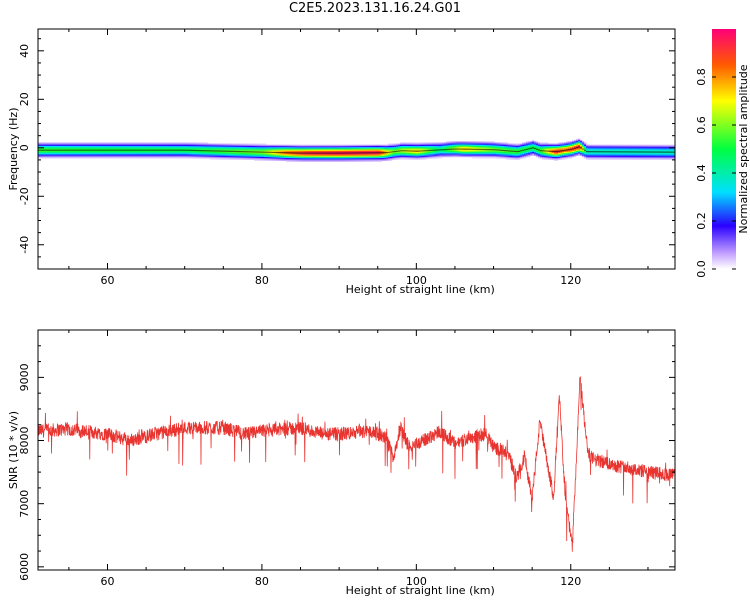 Image resolution: width=750 pixels, height=600 pixels. What do you see at coordinates (24, 51) in the screenshot?
I see `y-tick-label: 40` at bounding box center [24, 51].